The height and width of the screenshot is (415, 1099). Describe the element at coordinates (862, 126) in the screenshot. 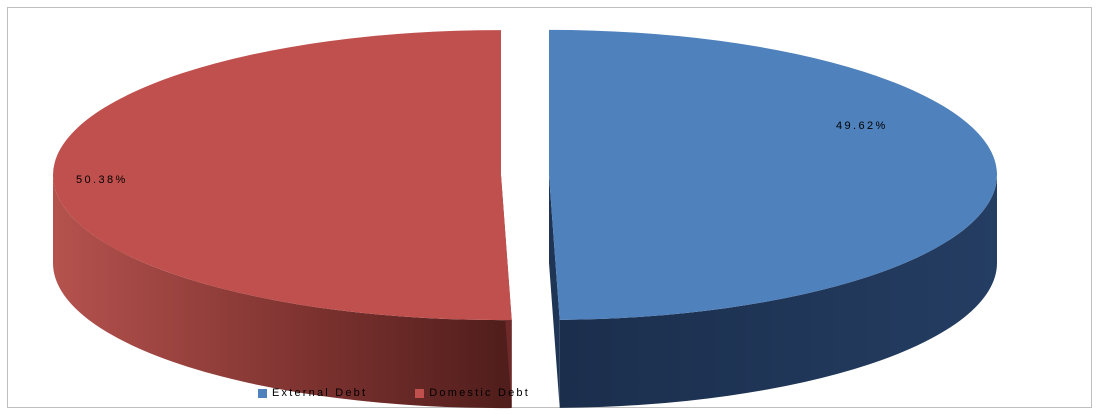

I see `data-label-external-debt: 49.62%` at that location.